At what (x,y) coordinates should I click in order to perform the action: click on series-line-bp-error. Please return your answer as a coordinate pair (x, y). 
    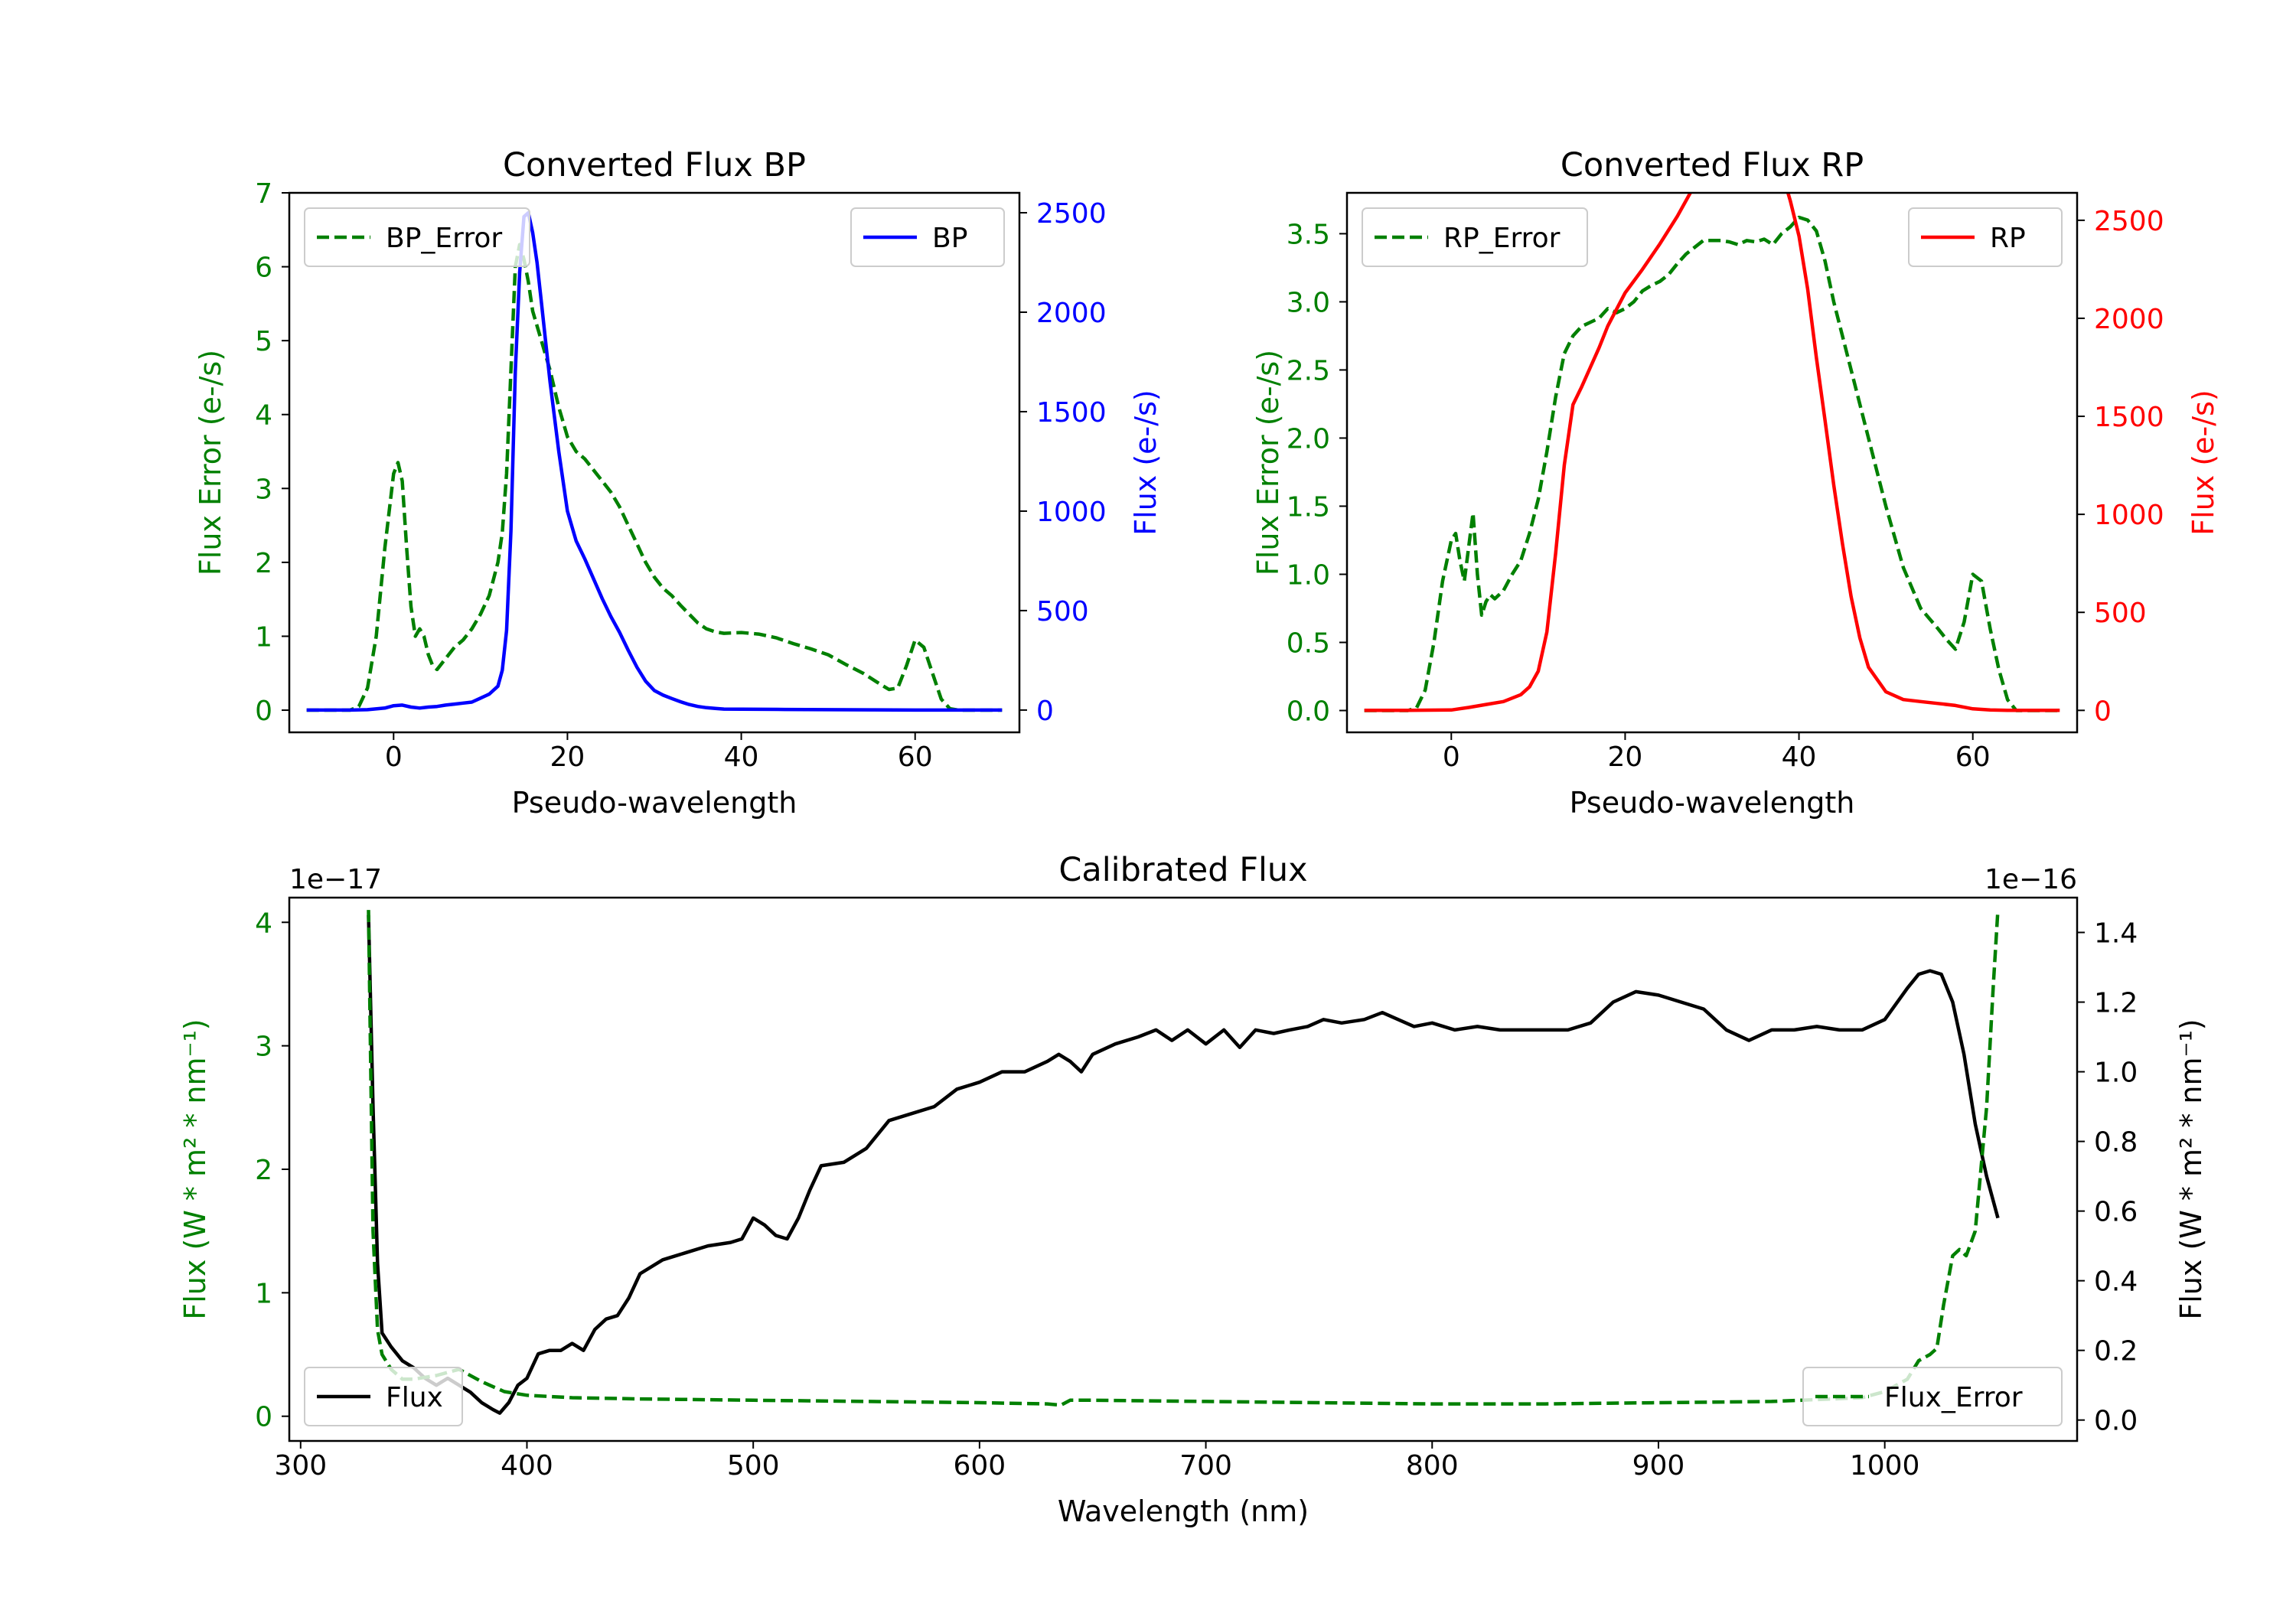
    Looking at the image, I should click on (654, 477).